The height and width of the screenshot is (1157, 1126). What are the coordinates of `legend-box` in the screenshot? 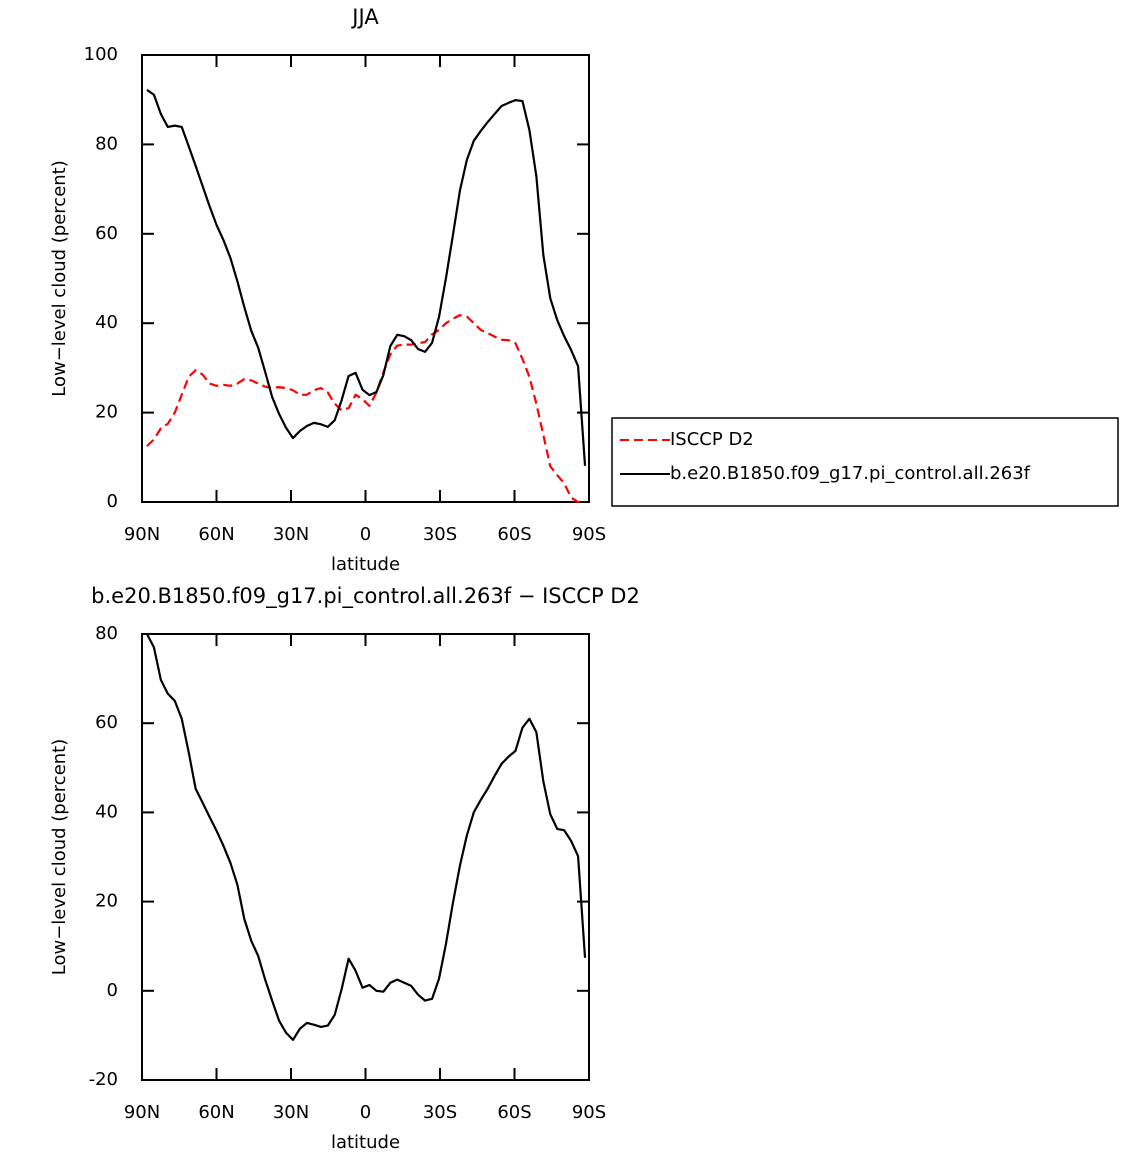 It's located at (865, 462).